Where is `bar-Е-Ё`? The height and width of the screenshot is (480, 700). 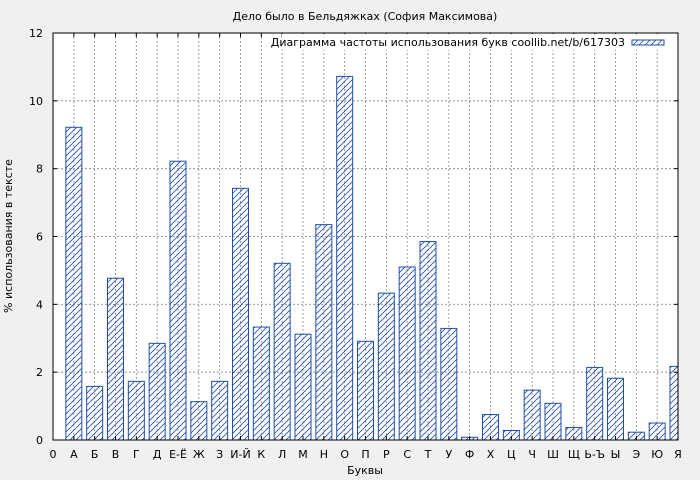 bar-Е-Ё is located at coordinates (178, 300).